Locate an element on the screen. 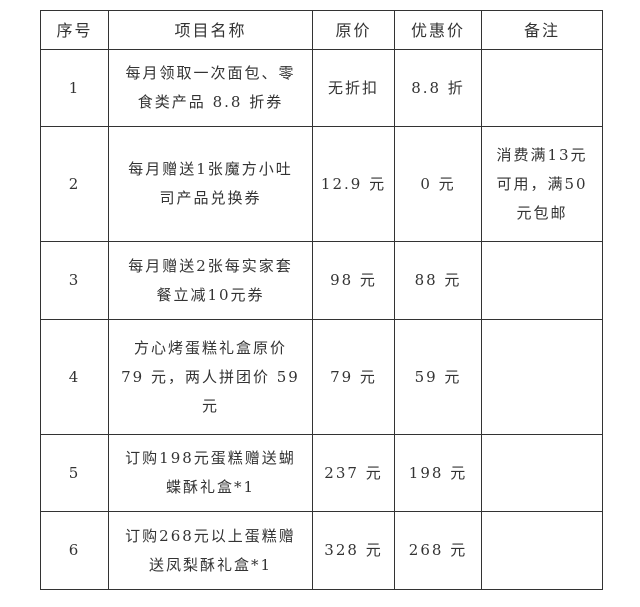 Image resolution: width=640 pixels, height=607 pixels. cell-original-price: 328 元 is located at coordinates (353, 550).